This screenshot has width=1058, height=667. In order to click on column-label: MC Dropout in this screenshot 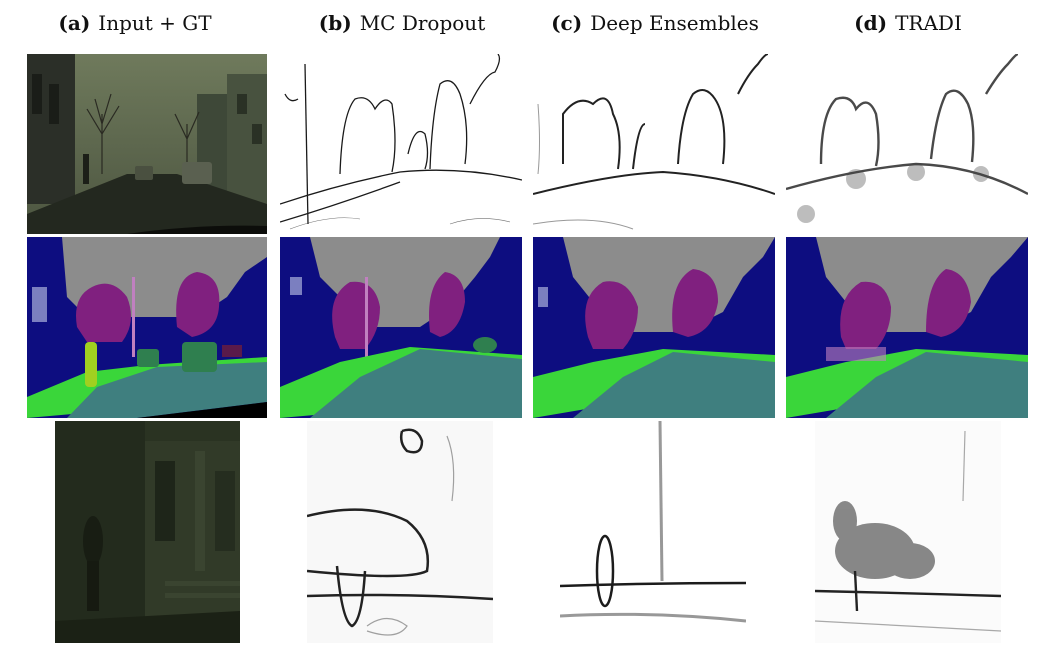, I will do `click(422, 23)`.